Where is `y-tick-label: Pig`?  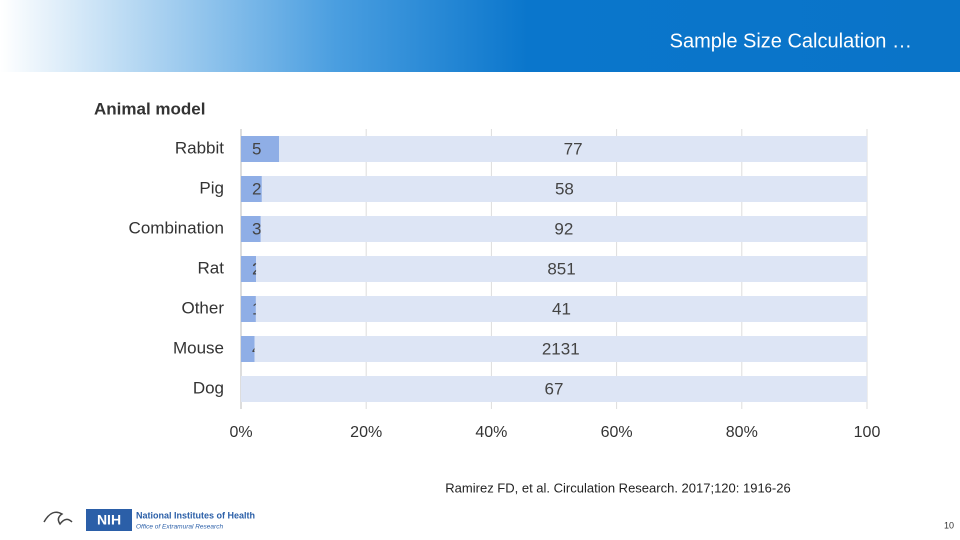
y-tick-label: Pig is located at coordinates (211, 187).